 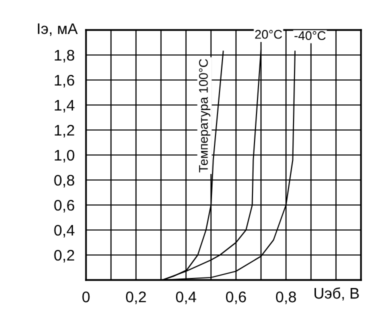 What do you see at coordinates (64, 106) in the screenshot?
I see `y-tick-label: 1,4` at bounding box center [64, 106].